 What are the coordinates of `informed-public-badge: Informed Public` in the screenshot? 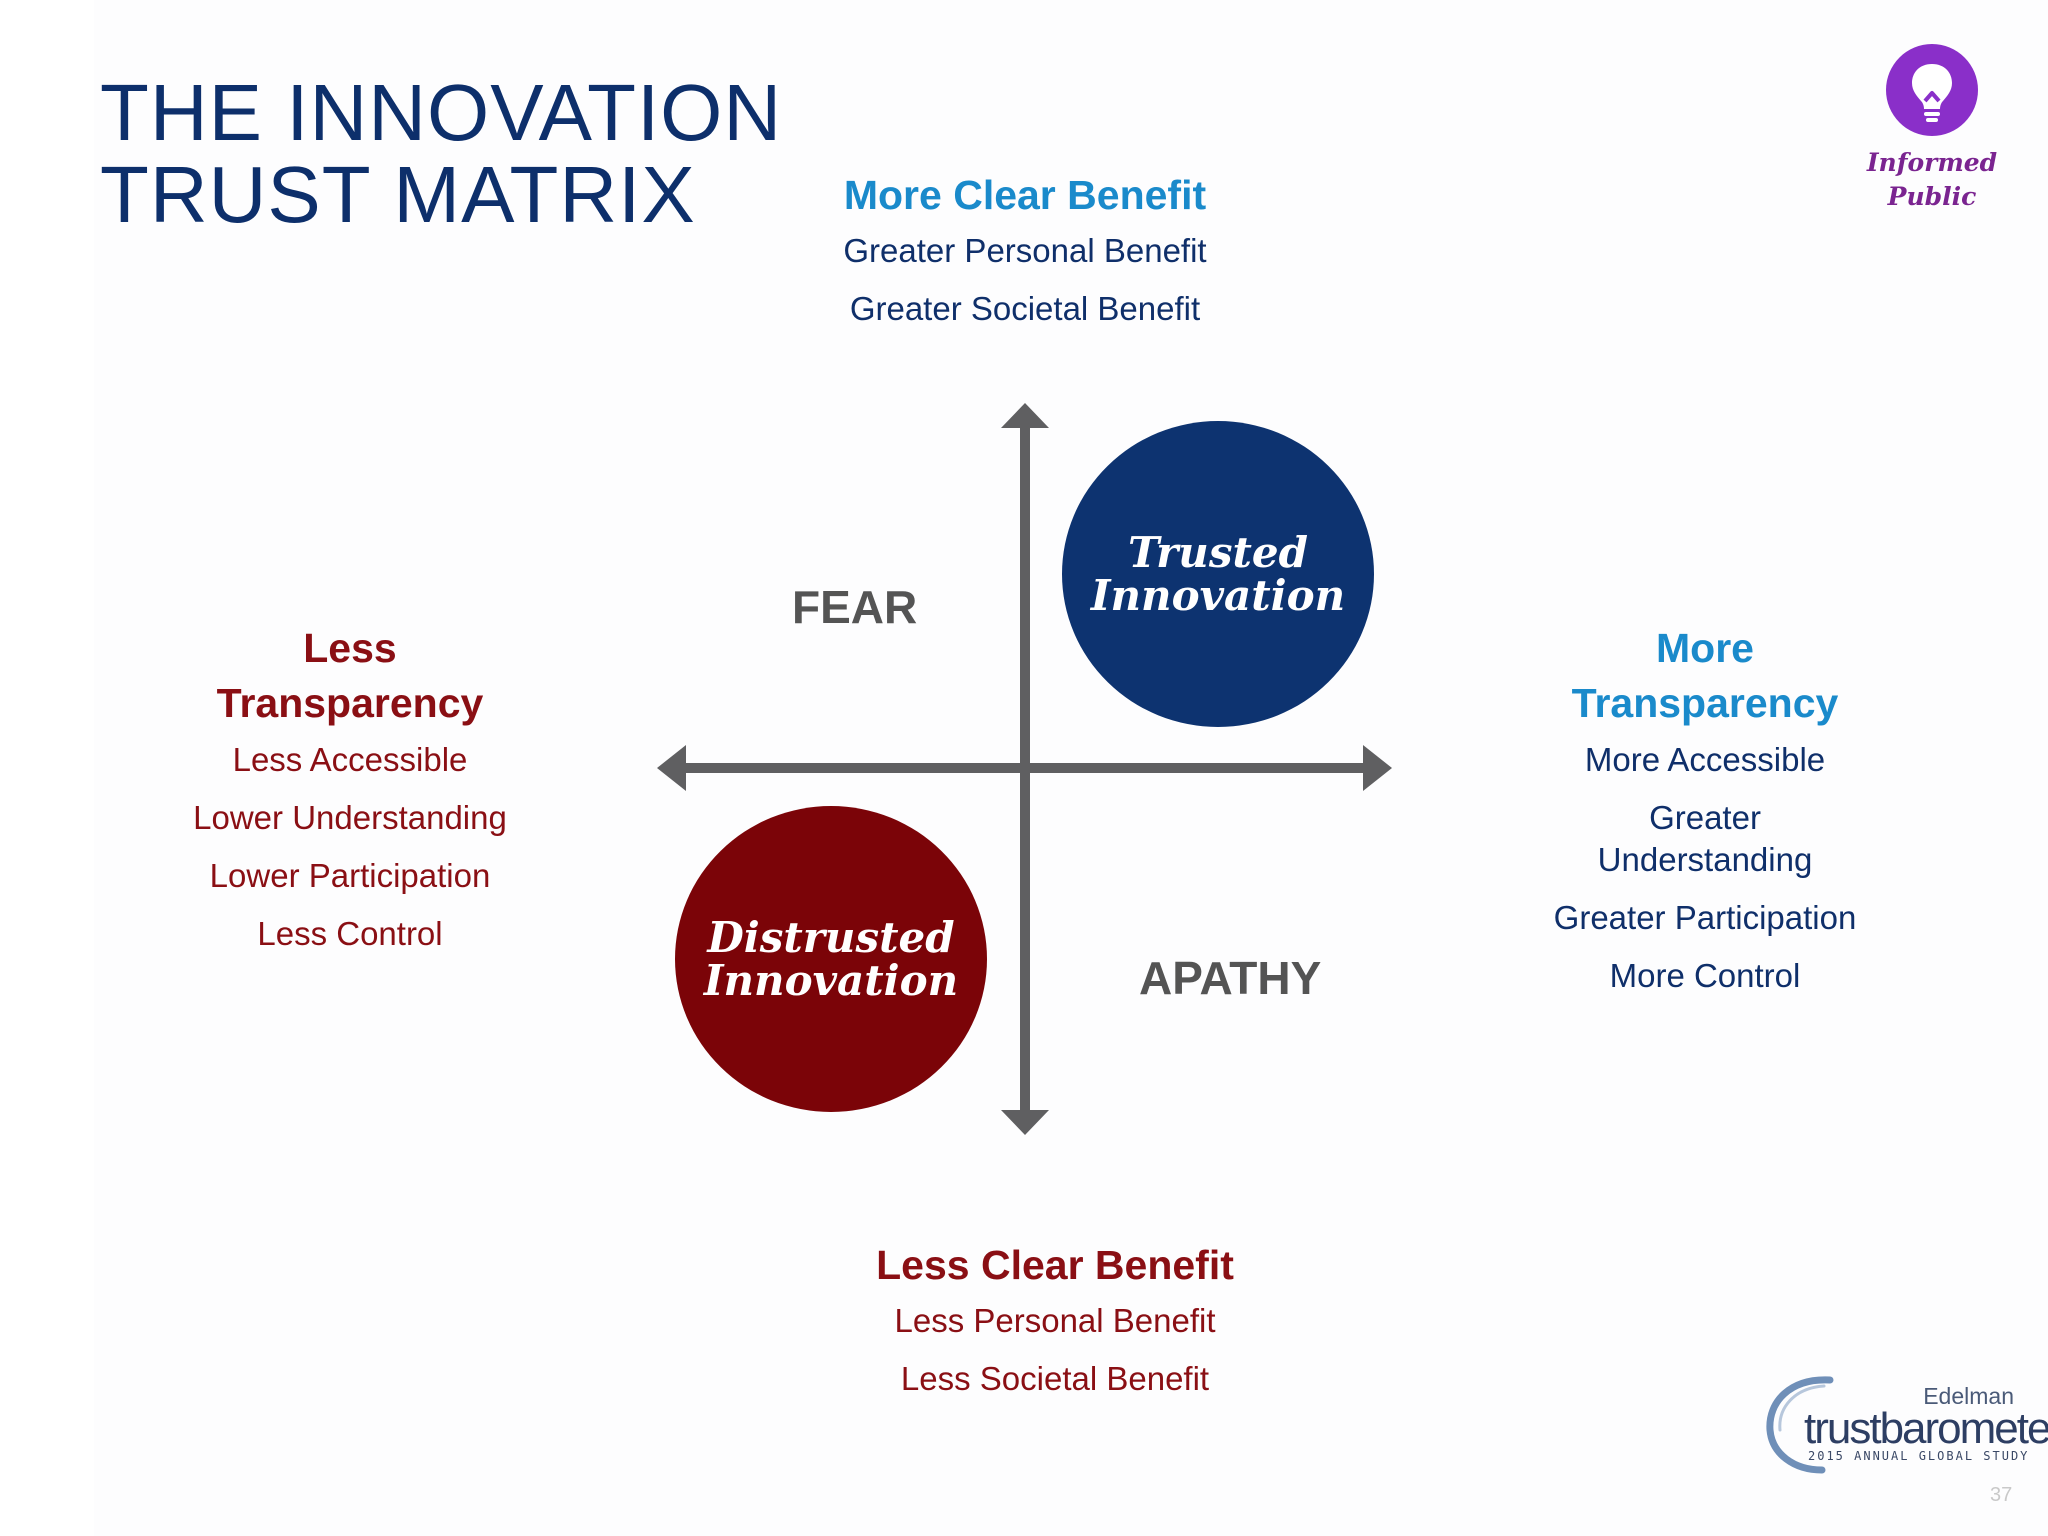 It's located at (1932, 129).